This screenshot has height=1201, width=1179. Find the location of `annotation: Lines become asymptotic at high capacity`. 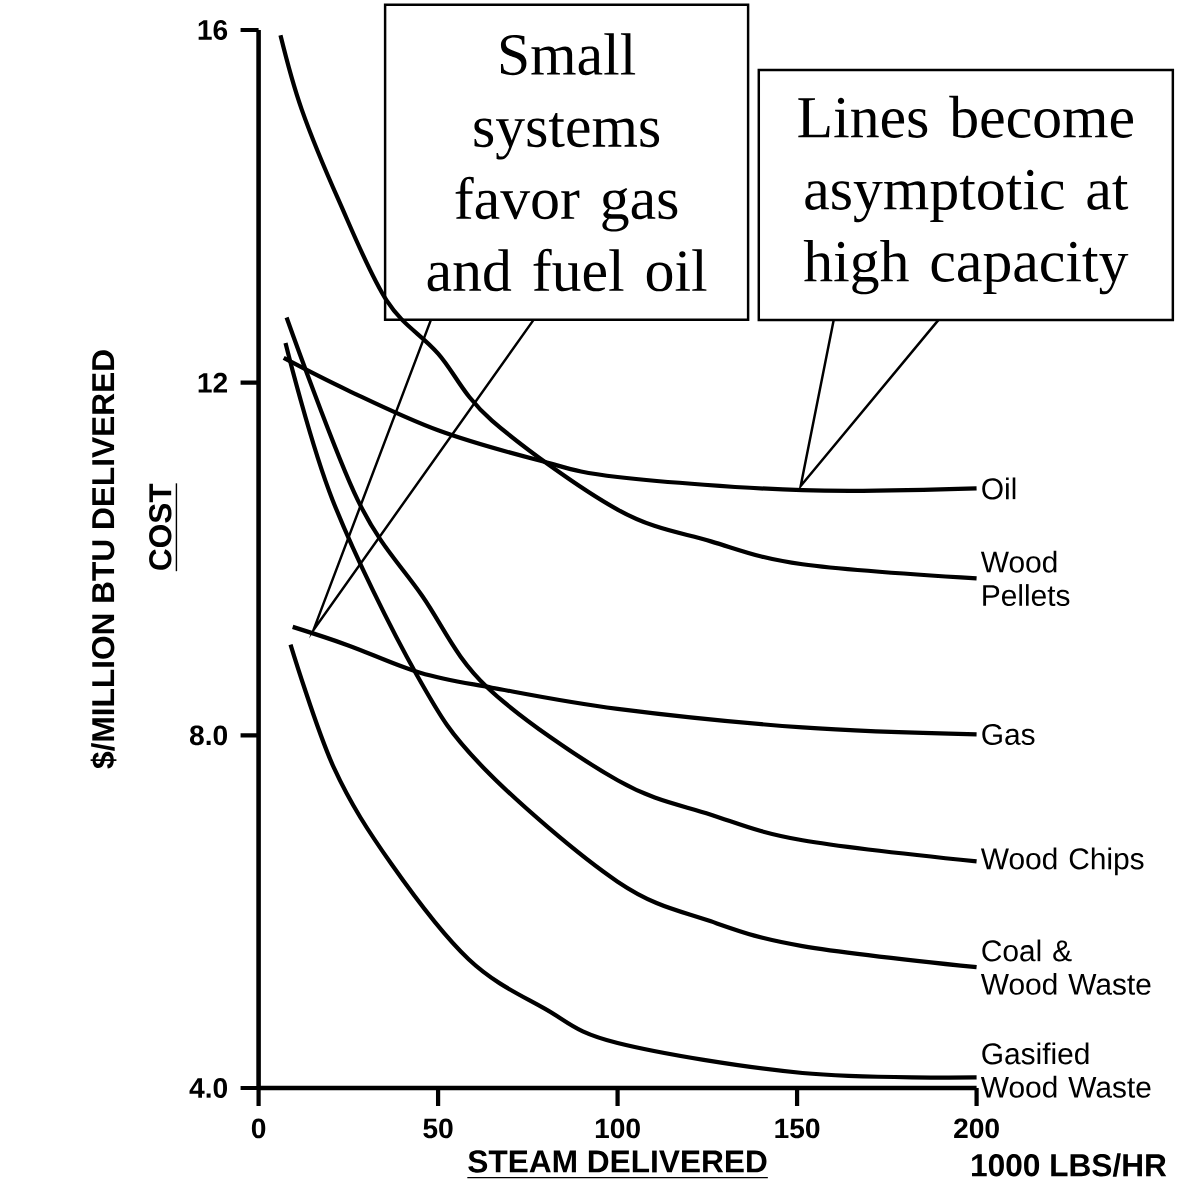

annotation: Lines become asymptotic at high capacity is located at coordinates (966, 195).